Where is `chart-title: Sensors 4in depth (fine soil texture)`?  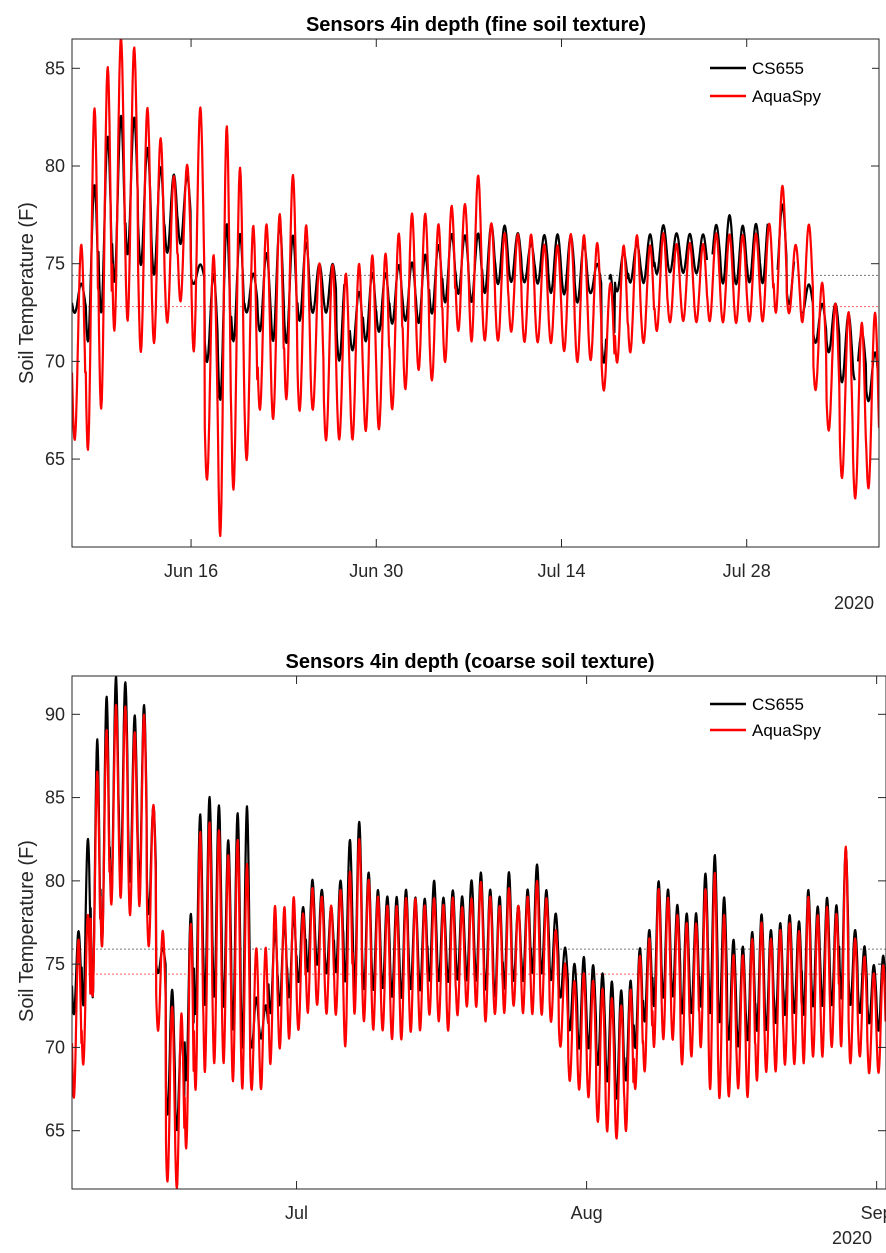 chart-title: Sensors 4in depth (fine soil texture) is located at coordinates (476, 25).